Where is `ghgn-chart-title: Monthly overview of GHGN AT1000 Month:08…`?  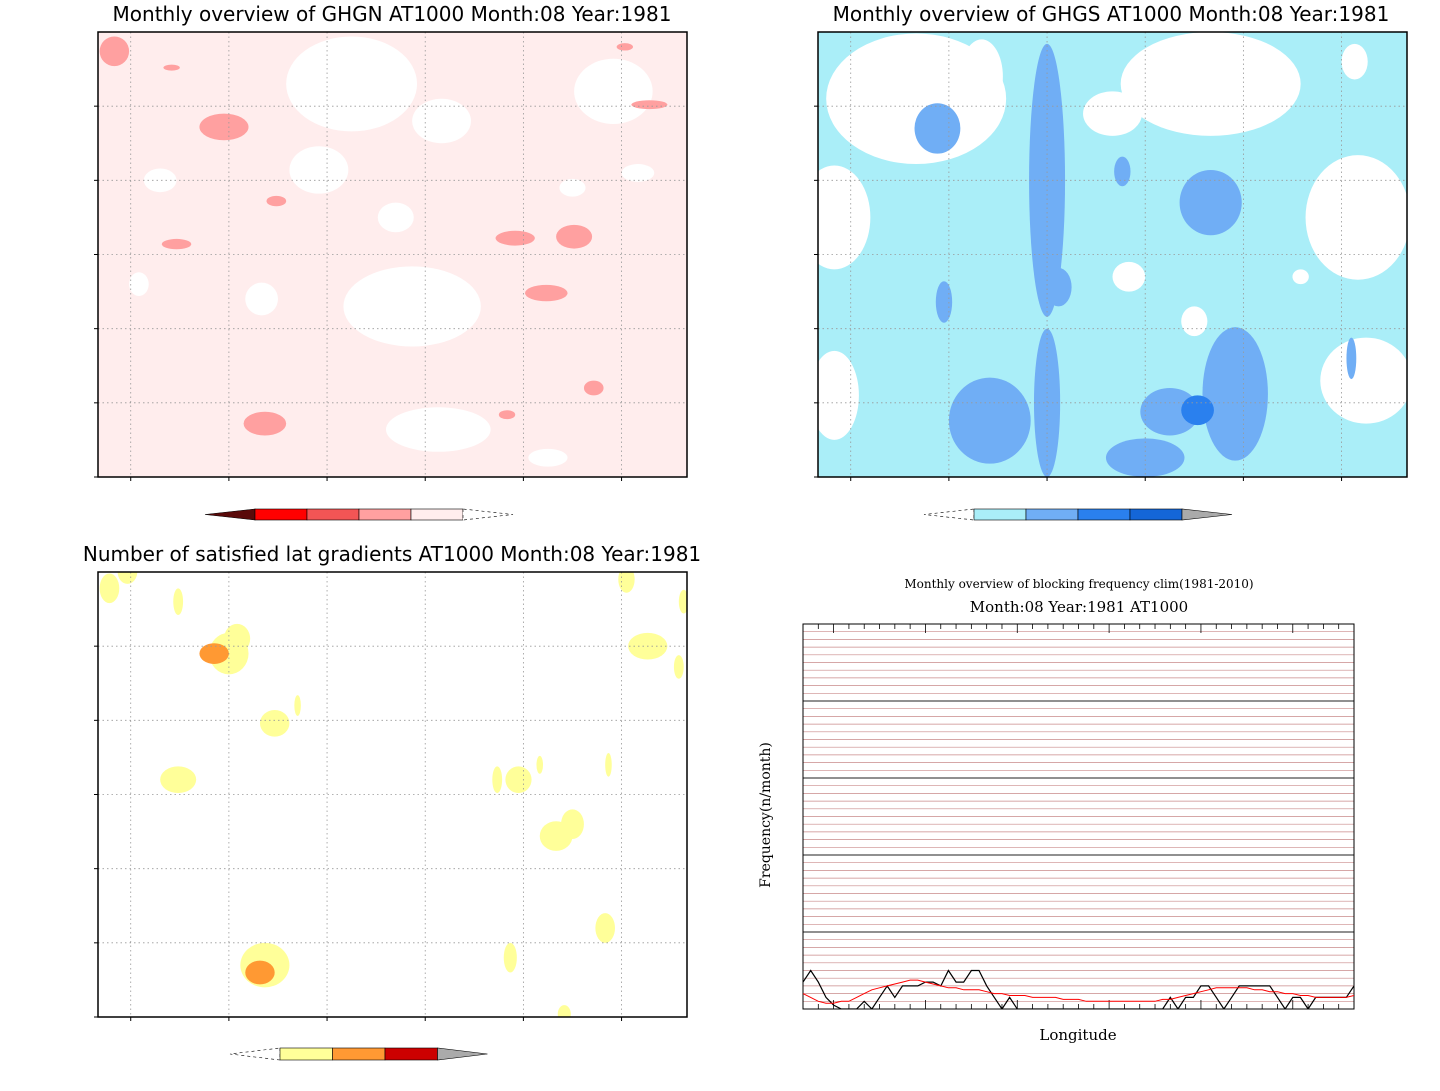 ghgn-chart-title: Monthly overview of GHGN AT1000 Month:08… is located at coordinates (392, 14).